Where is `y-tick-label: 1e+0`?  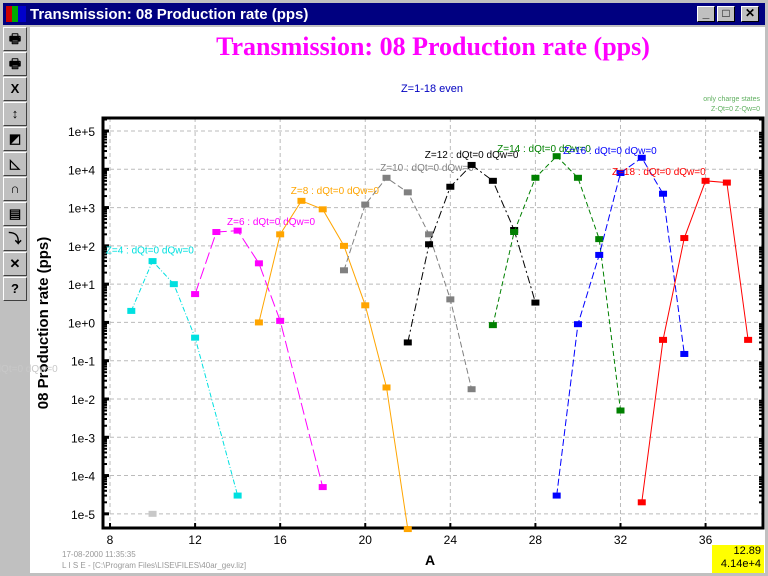
y-tick-label: 1e+0 is located at coordinates (81, 323).